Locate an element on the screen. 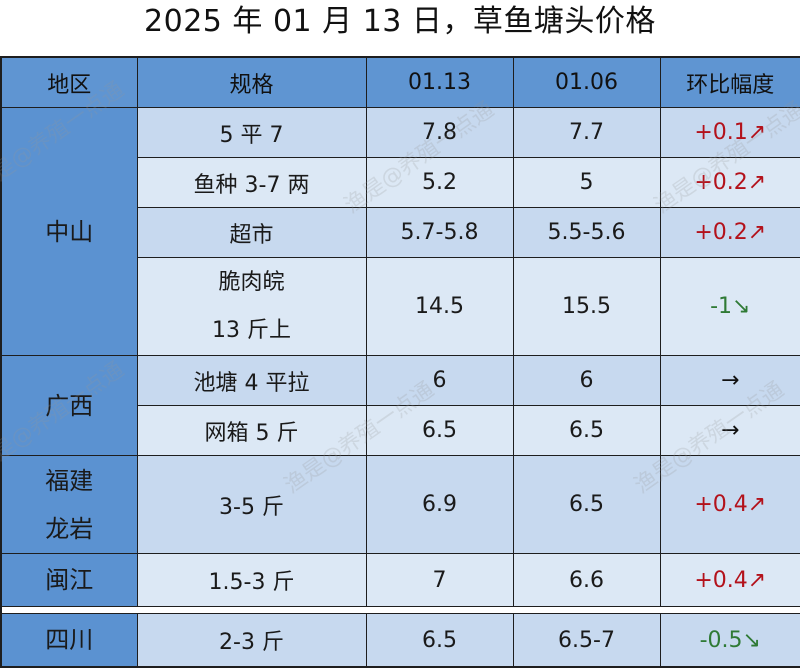 The image size is (800, 668). region-line: 福建 is located at coordinates (69, 480).